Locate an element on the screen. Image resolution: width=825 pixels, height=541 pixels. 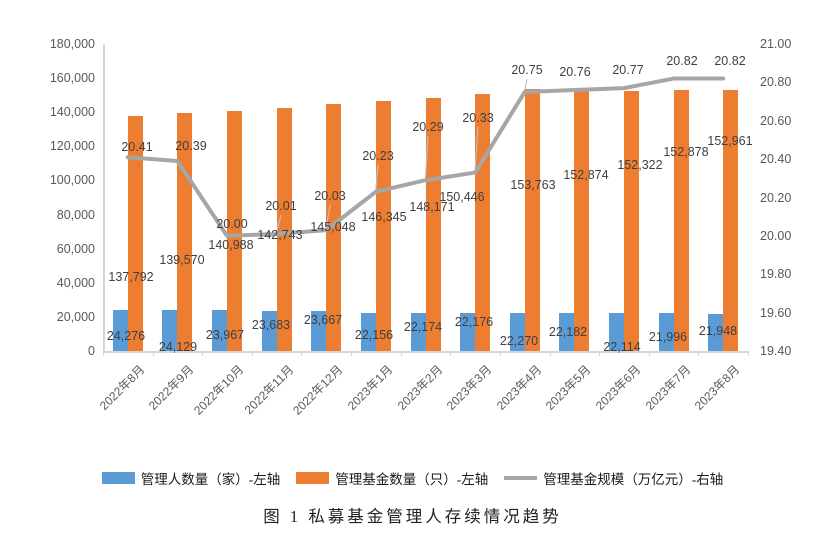
left-axis-tick-label: 20,000 is located at coordinates (75, 316).